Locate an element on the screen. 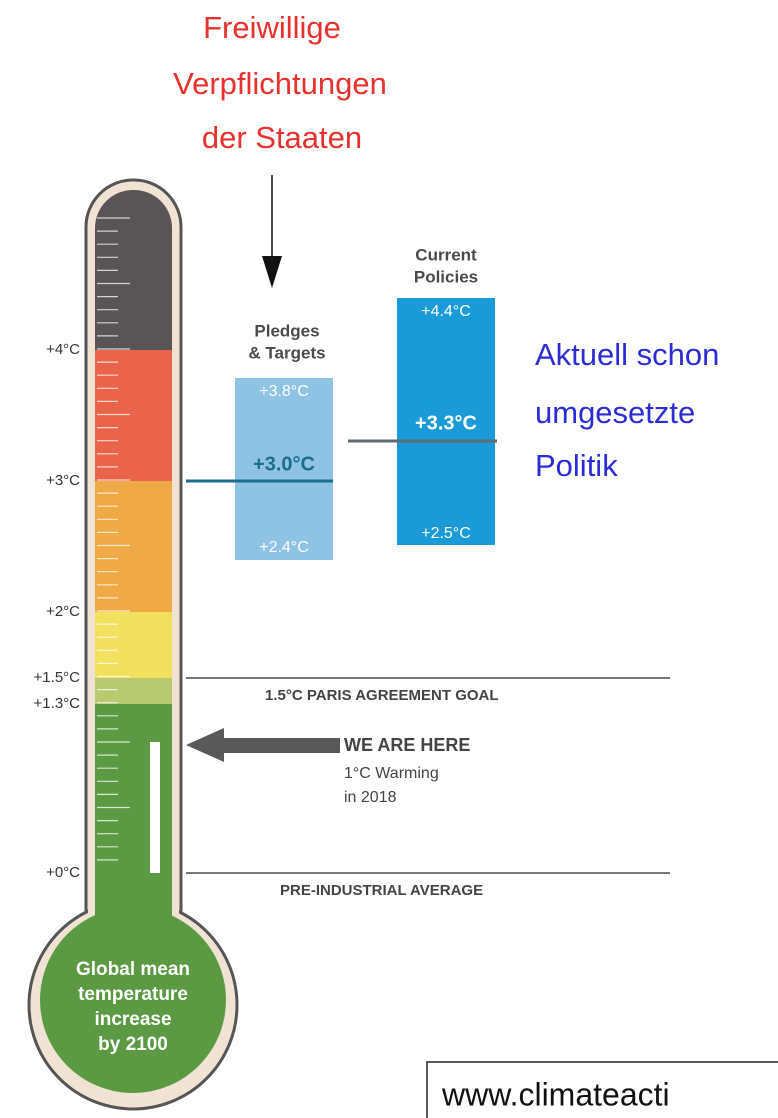 This screenshot has height=1118, width=778. scale-labels: +4°C +3°C +2°C +1.5°C +1.3°C +0°C is located at coordinates (57, 611).